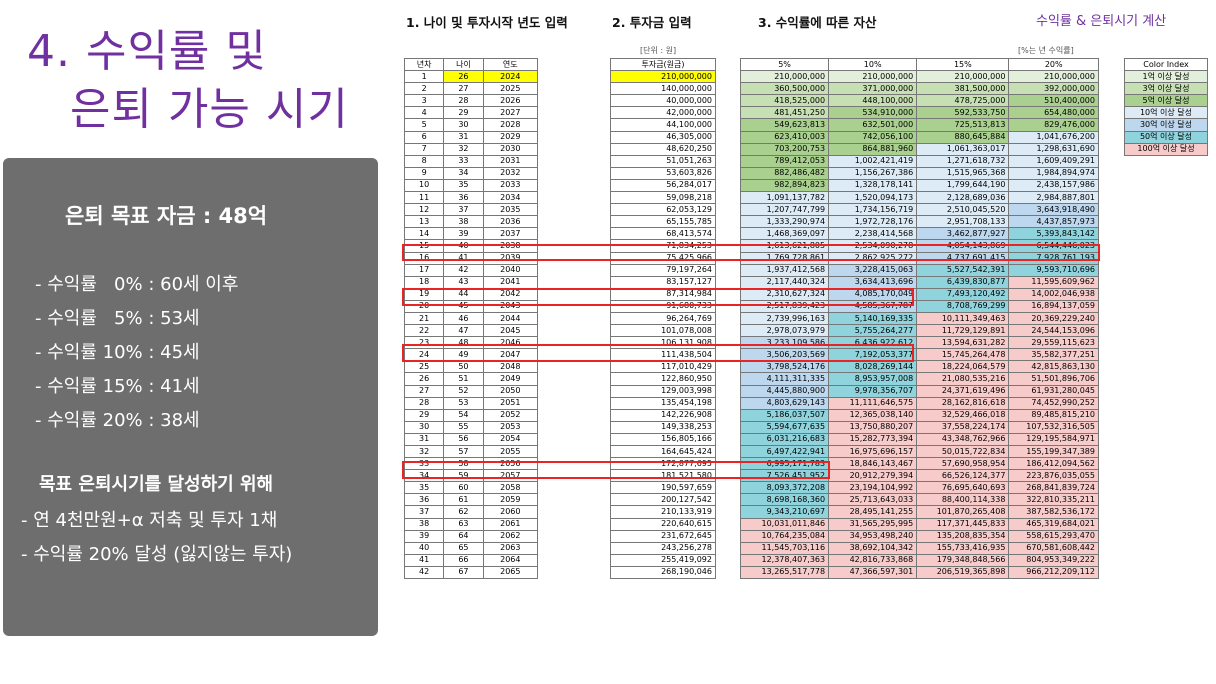 The image size is (1216, 684). What do you see at coordinates (784, 439) in the screenshot?
I see `asset-cell: 6,031,216,683` at bounding box center [784, 439].